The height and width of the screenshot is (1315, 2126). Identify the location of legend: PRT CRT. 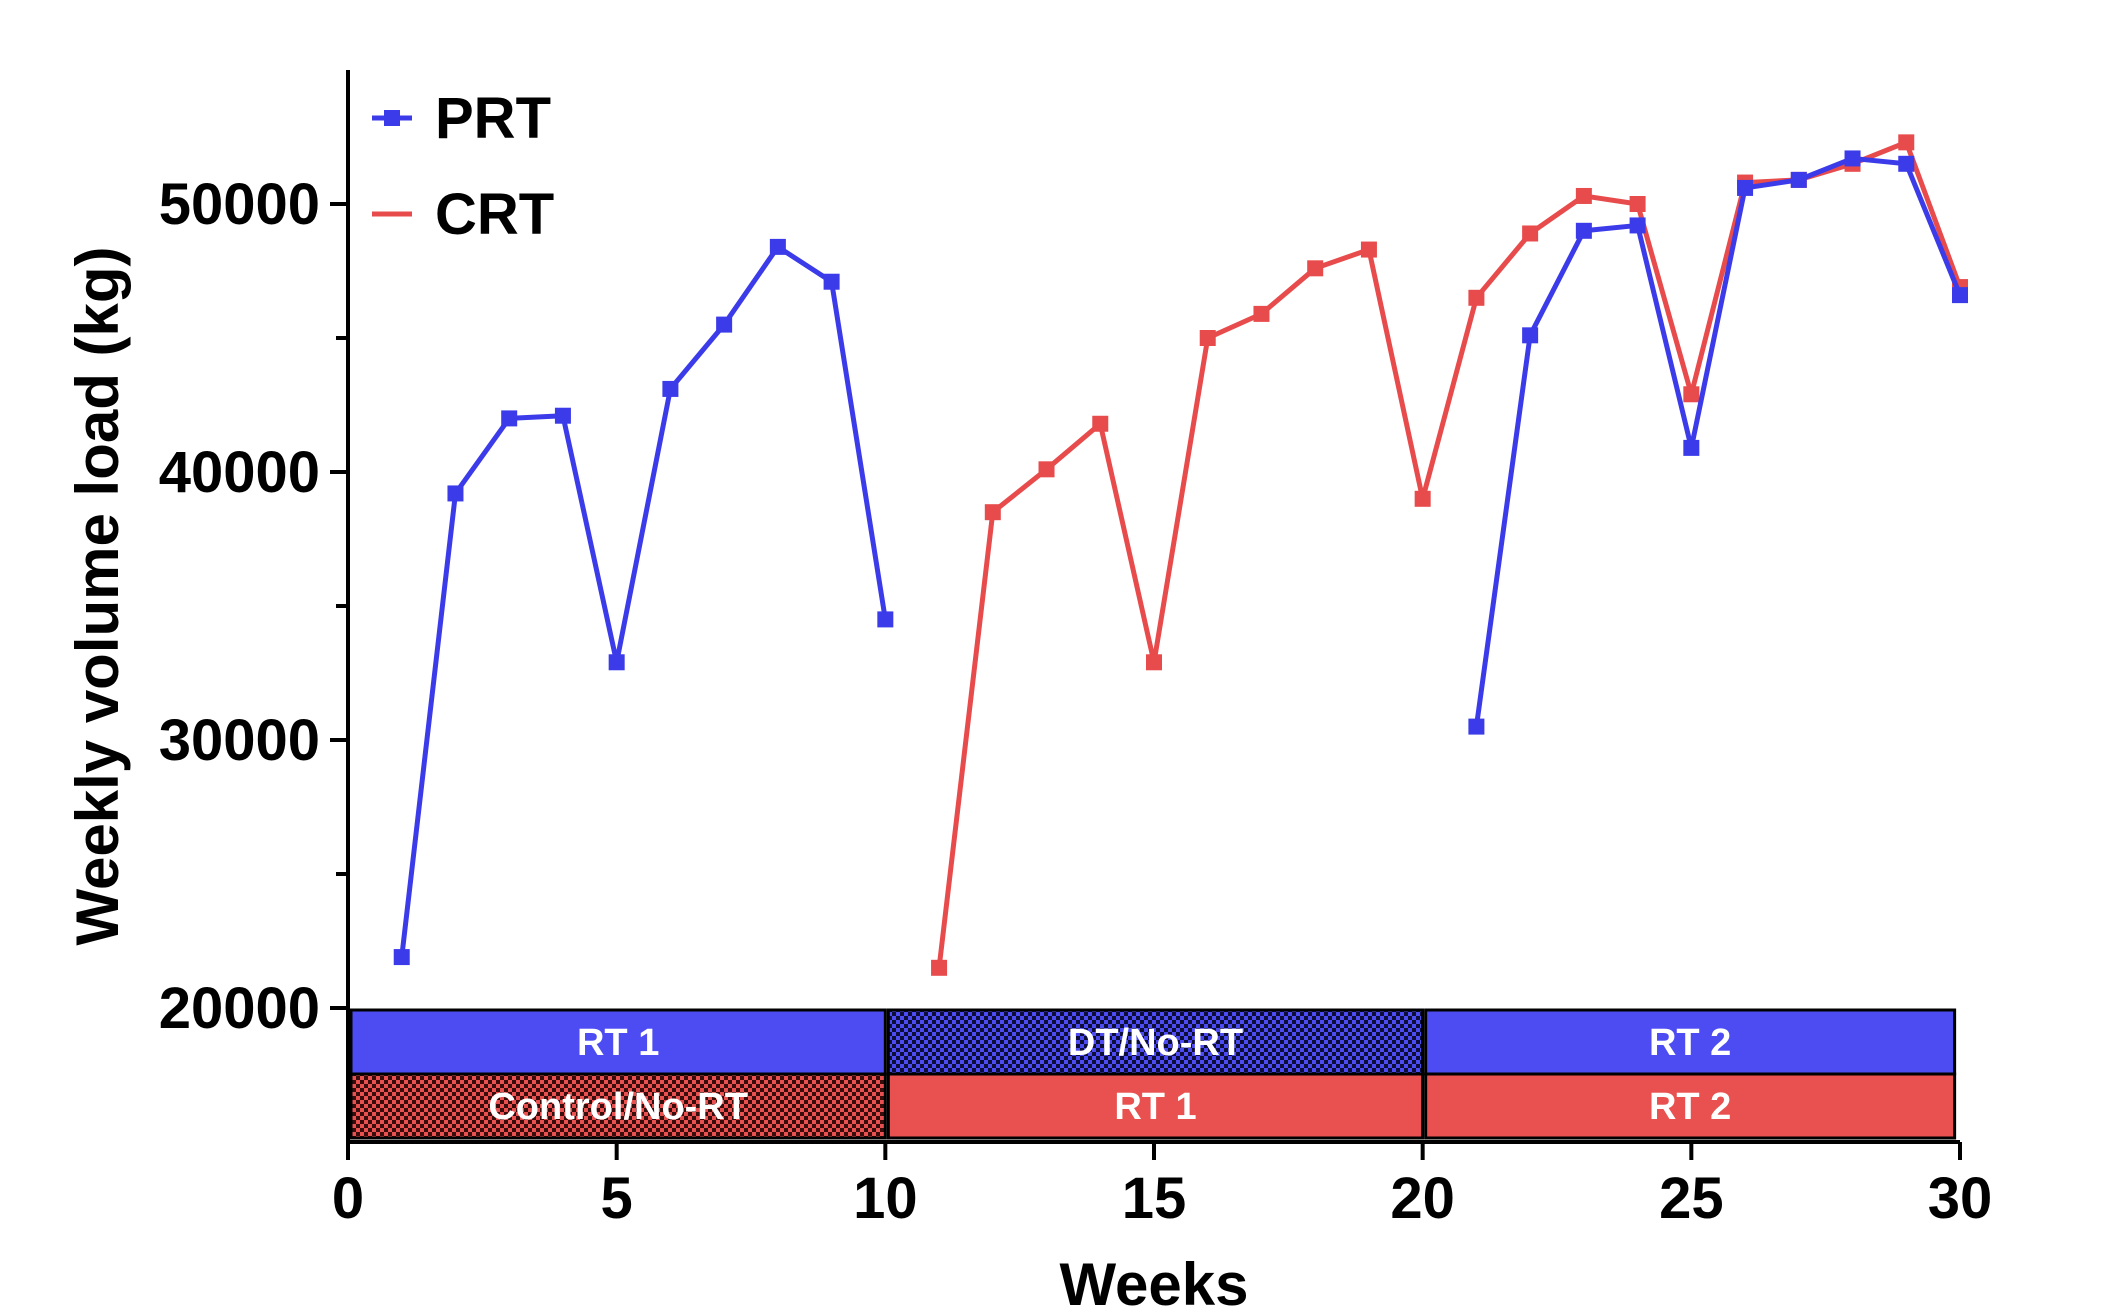
(463, 166).